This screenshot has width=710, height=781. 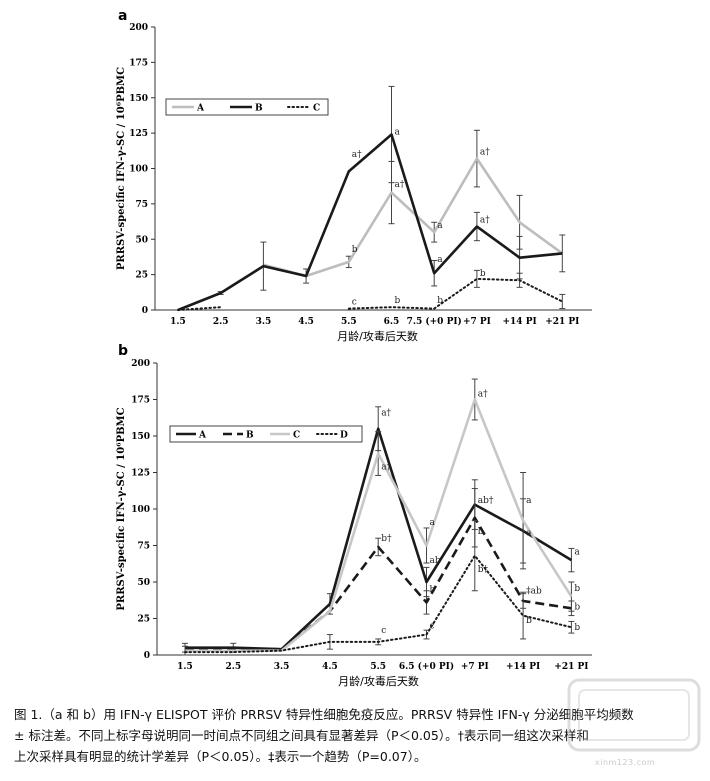 I want to click on panel-a-letter: a, so click(x=122, y=16).